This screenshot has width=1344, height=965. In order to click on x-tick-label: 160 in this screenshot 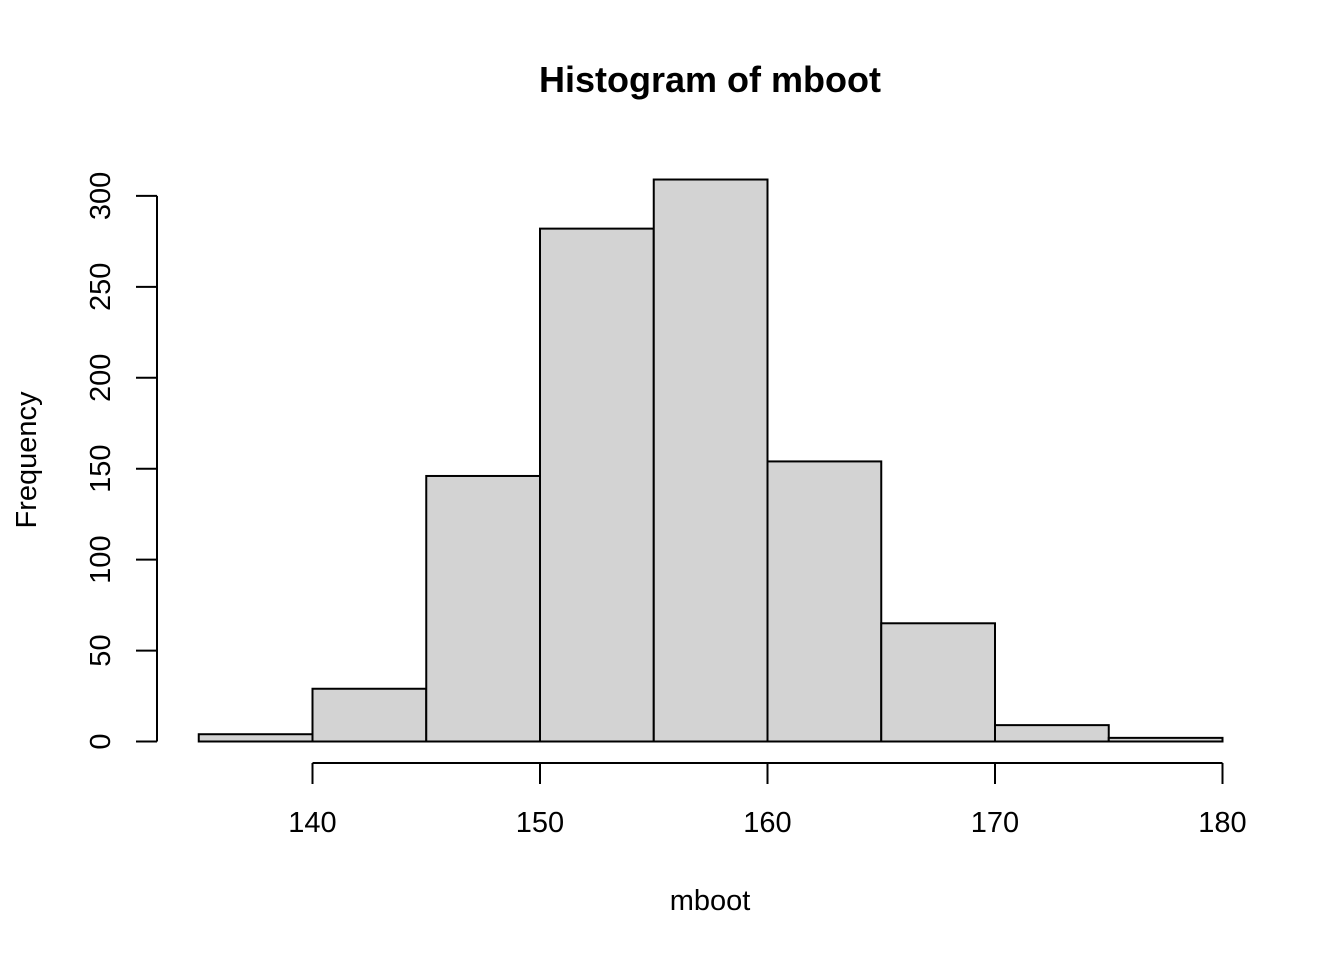, I will do `click(767, 823)`.